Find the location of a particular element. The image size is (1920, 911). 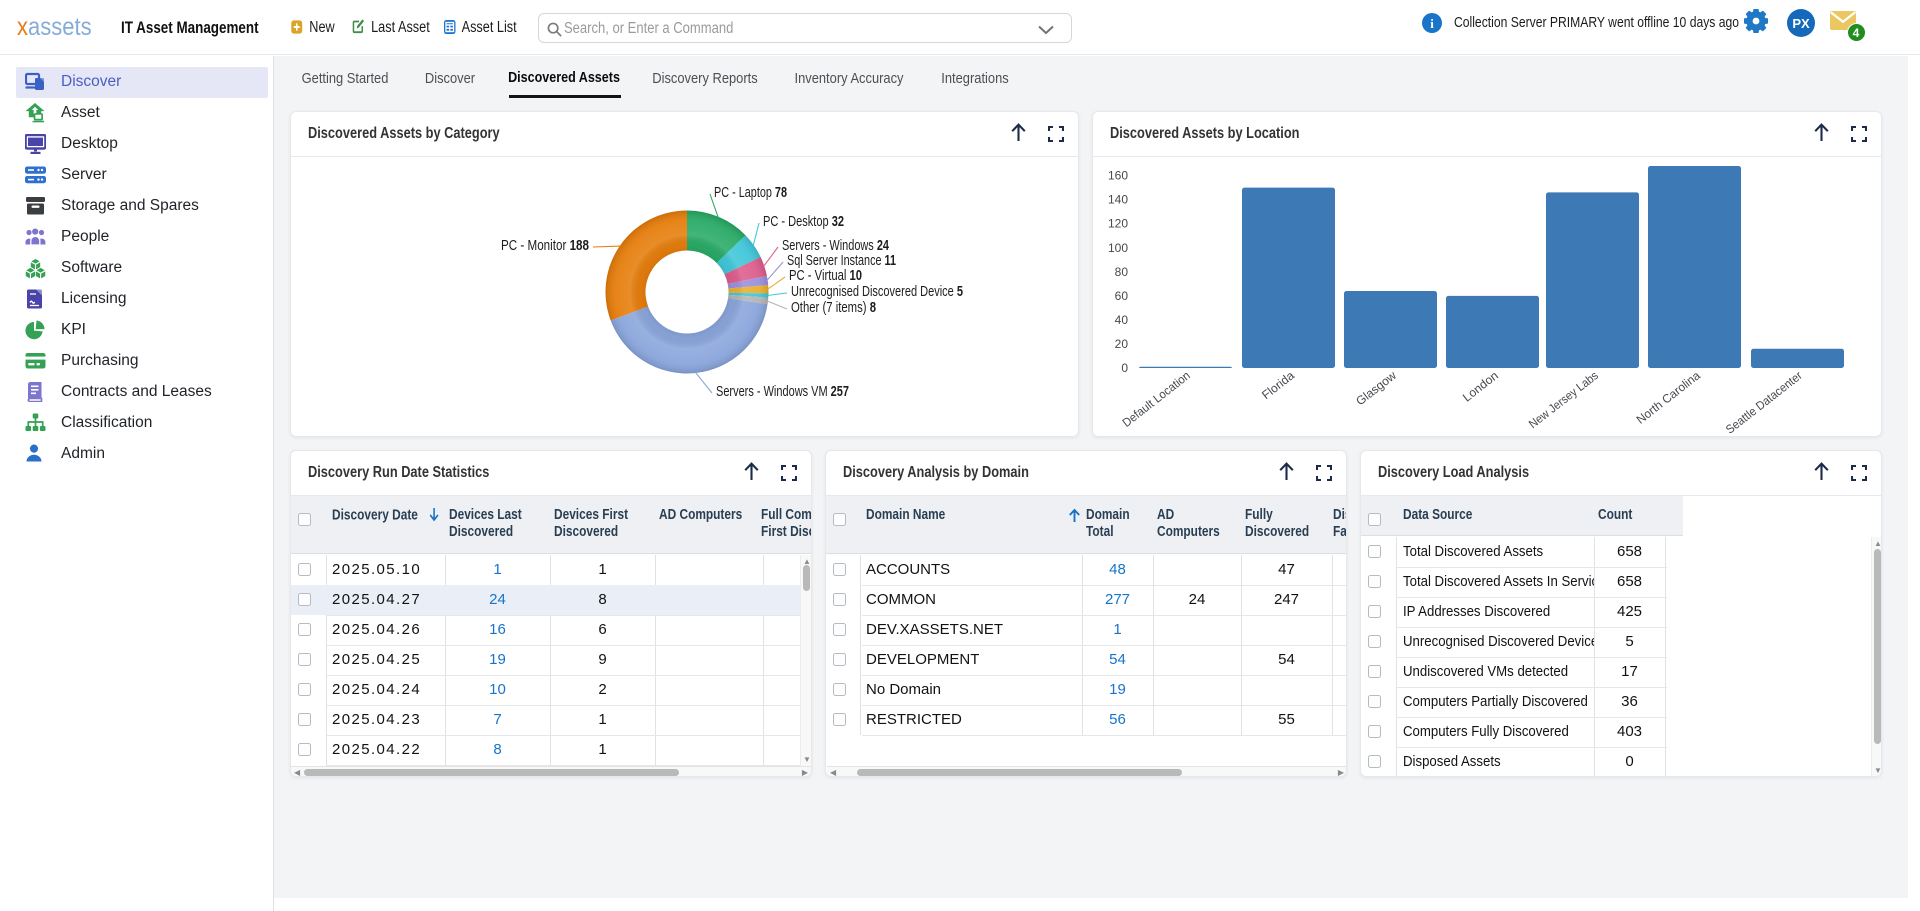

svg-text: New Jersey Labs is located at coordinates (1563, 399).